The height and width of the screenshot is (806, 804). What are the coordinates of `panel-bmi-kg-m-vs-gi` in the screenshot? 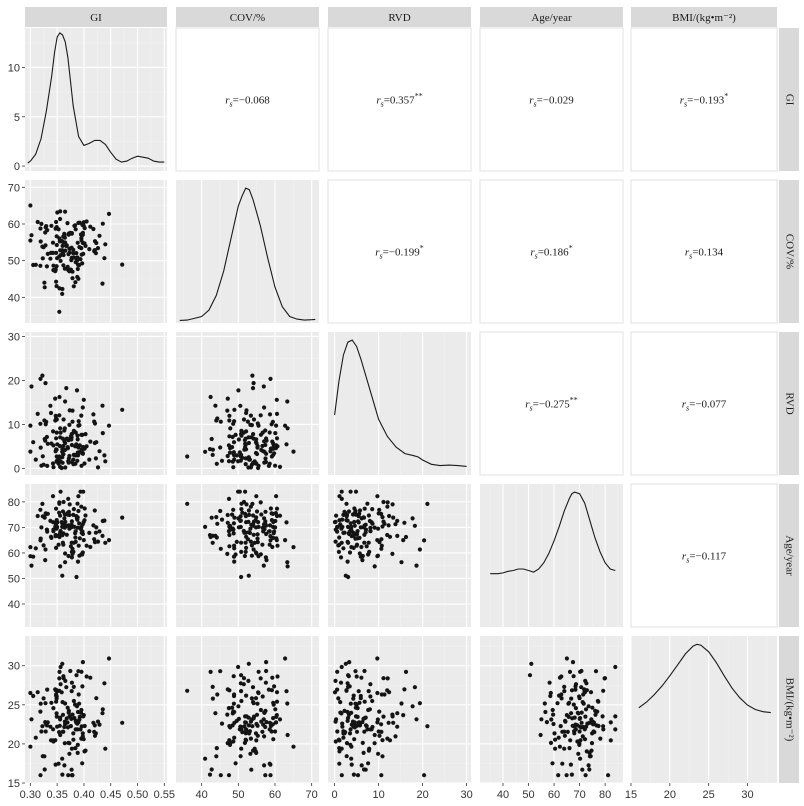 It's located at (96, 710).